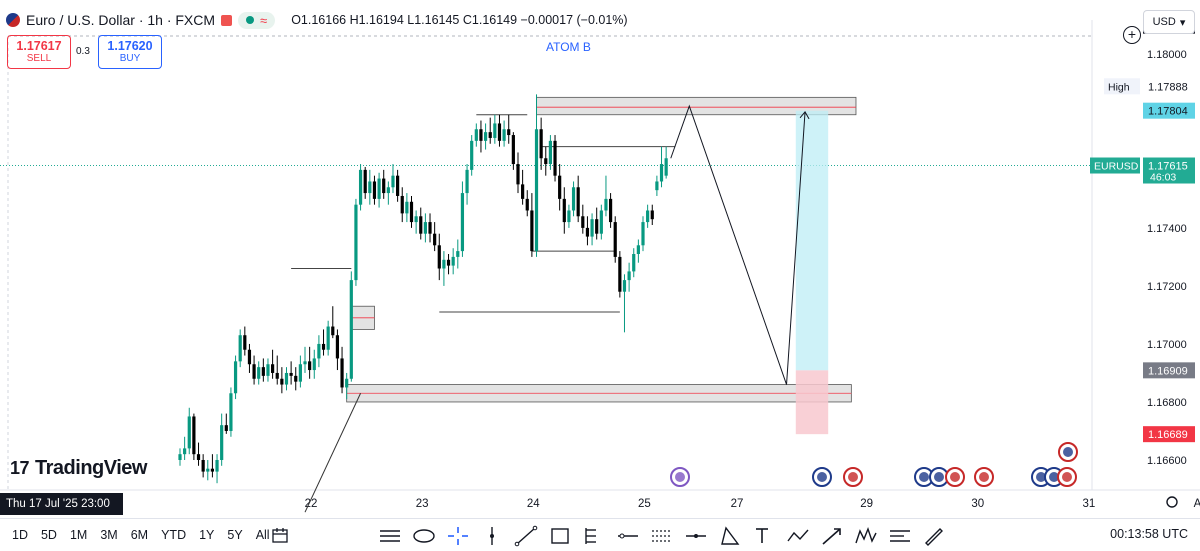  Describe the element at coordinates (280, 535) in the screenshot. I see `calendar-range-icon` at that location.